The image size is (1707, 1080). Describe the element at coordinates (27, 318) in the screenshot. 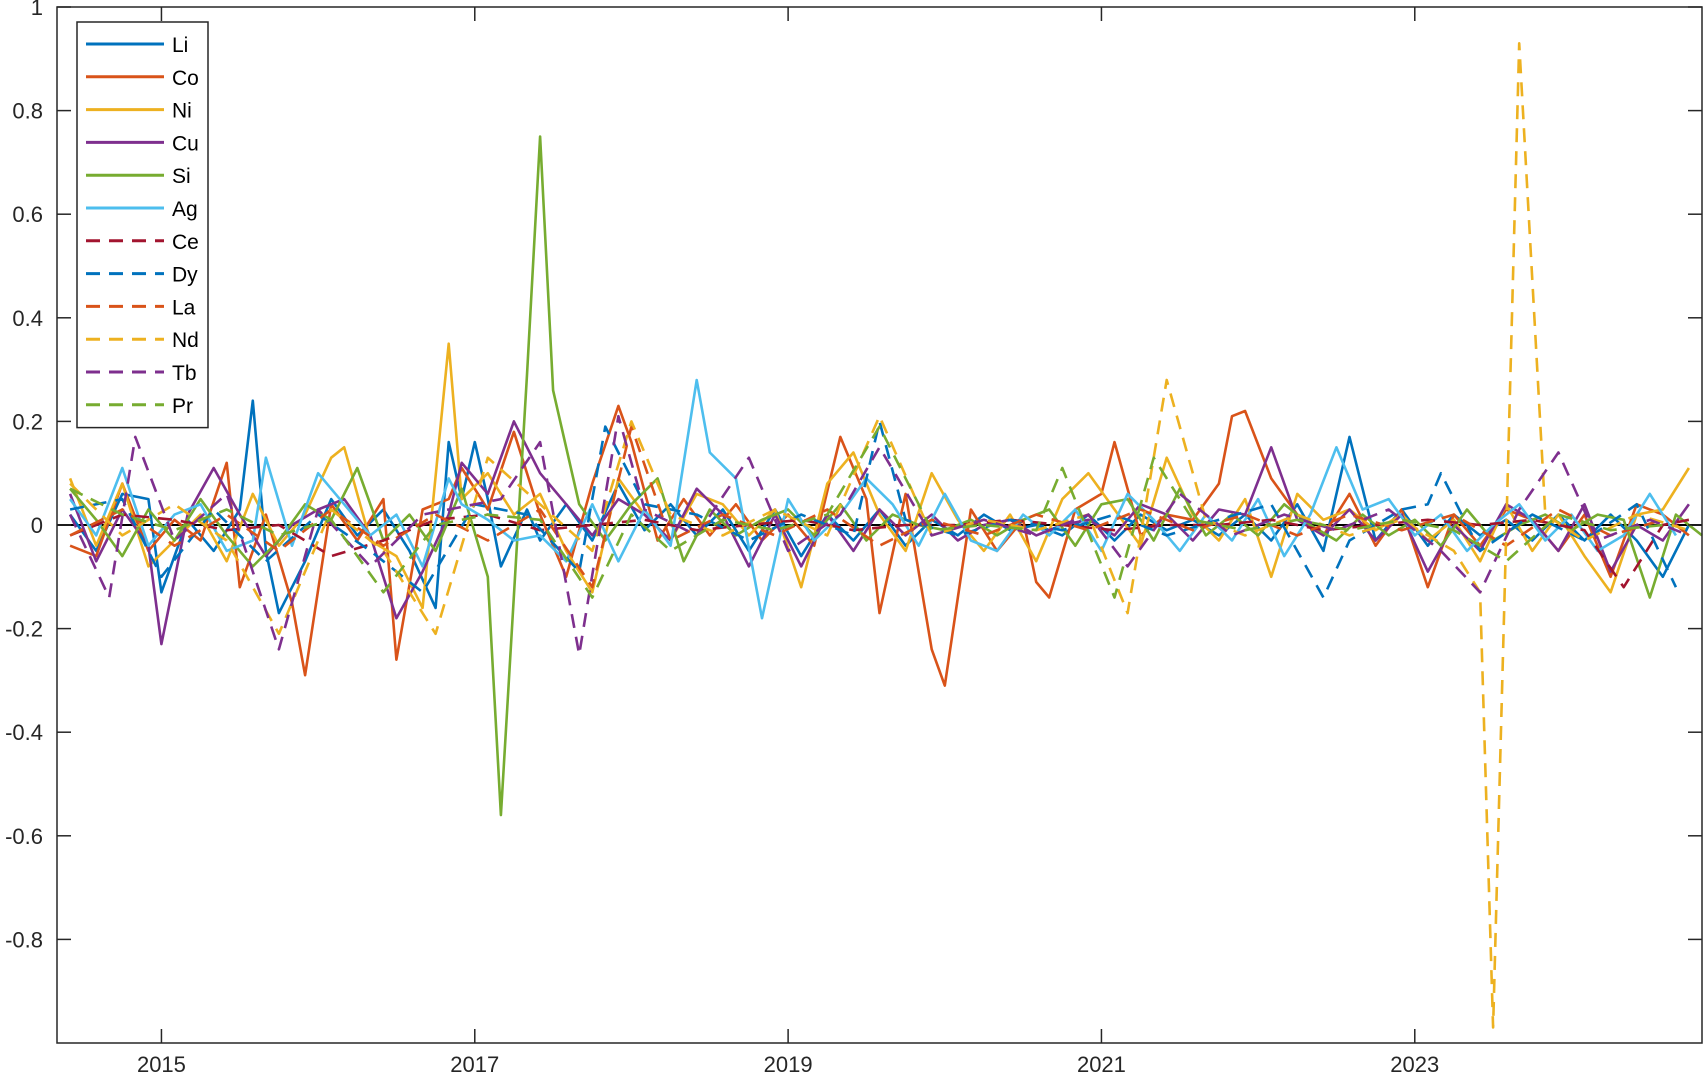

I see `y-tick-label: 0.4` at that location.